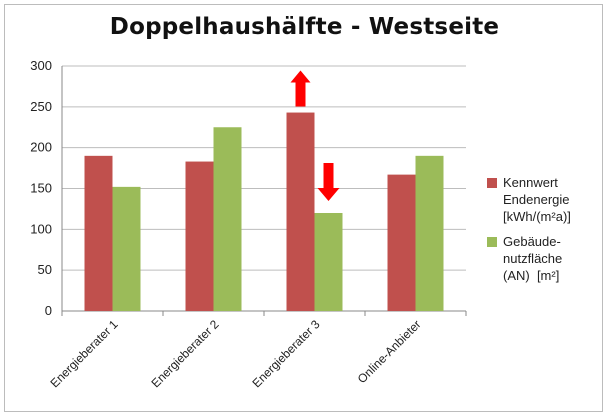  What do you see at coordinates (286, 353) in the screenshot?
I see `x-category-label: Energieberater 3` at bounding box center [286, 353].